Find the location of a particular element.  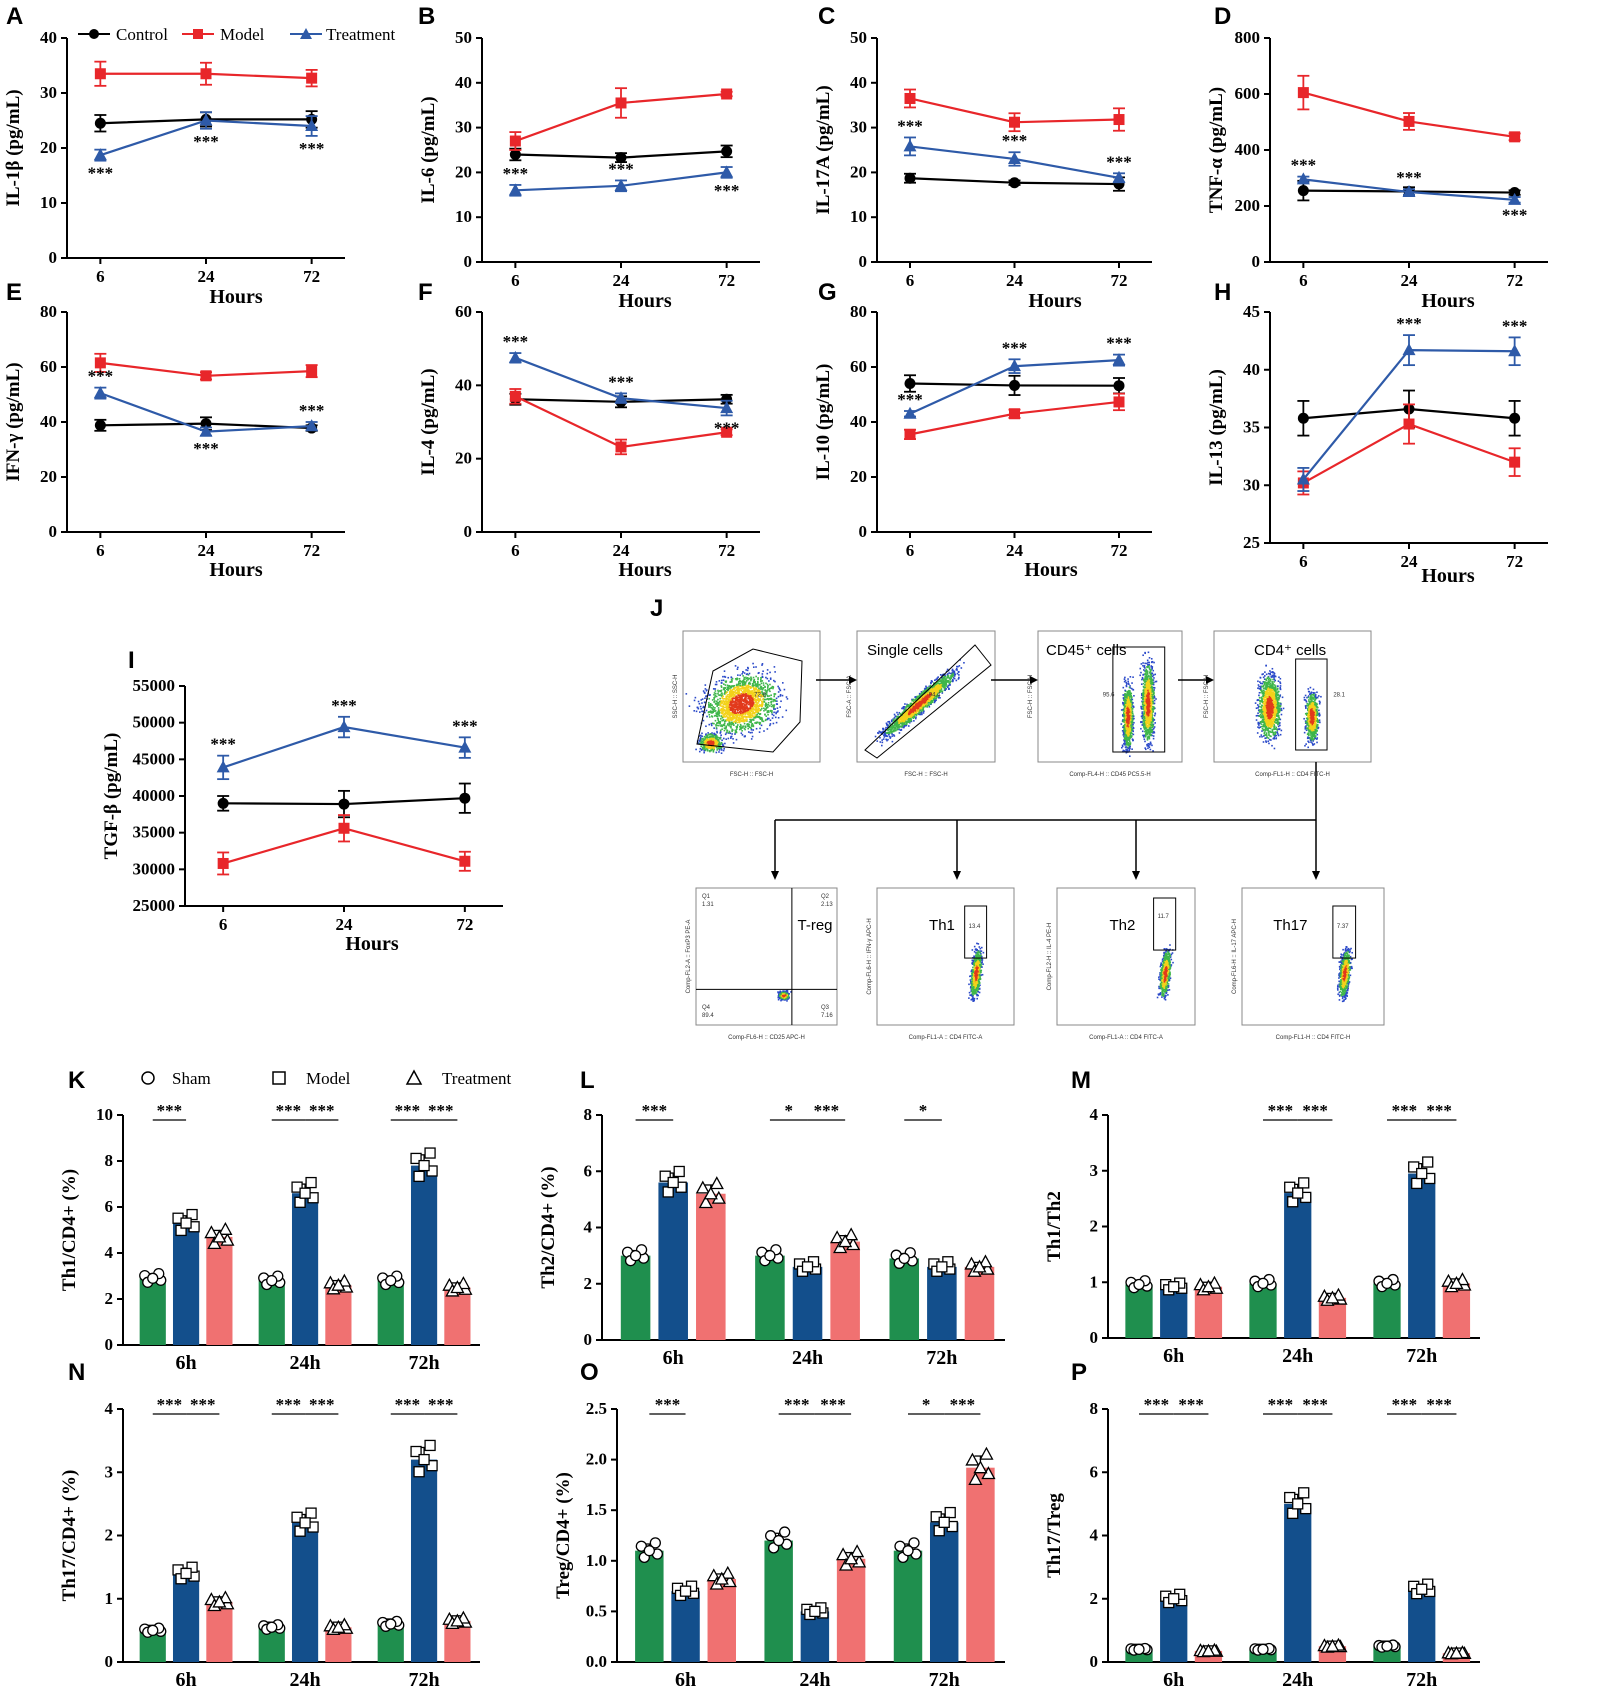

y-tick-label: 50 is located at coordinates (858, 37).